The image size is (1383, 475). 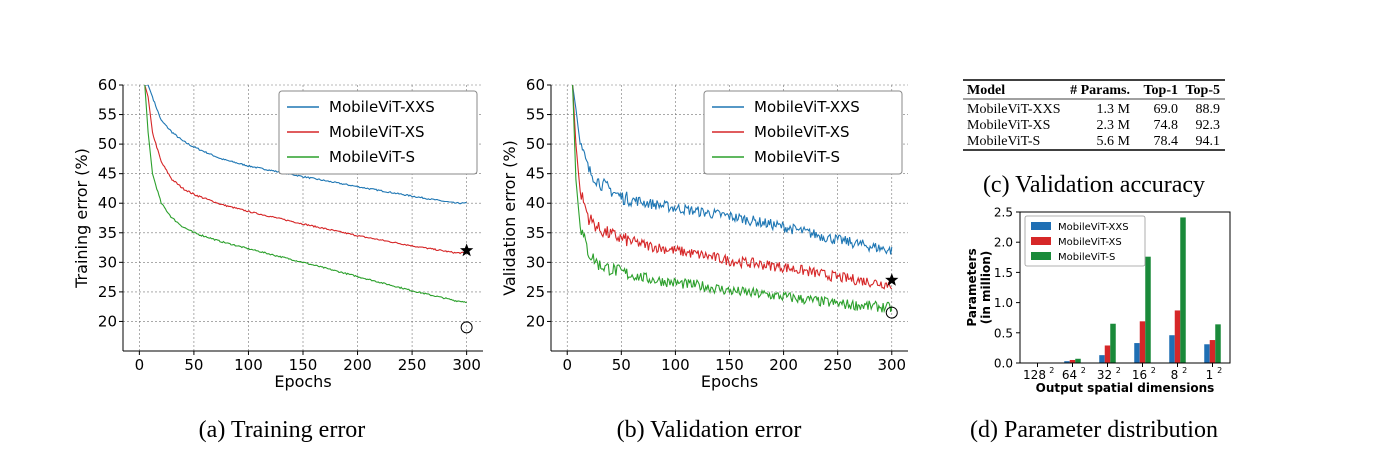 What do you see at coordinates (282, 430) in the screenshot?
I see `caption-a: (a) Training error` at bounding box center [282, 430].